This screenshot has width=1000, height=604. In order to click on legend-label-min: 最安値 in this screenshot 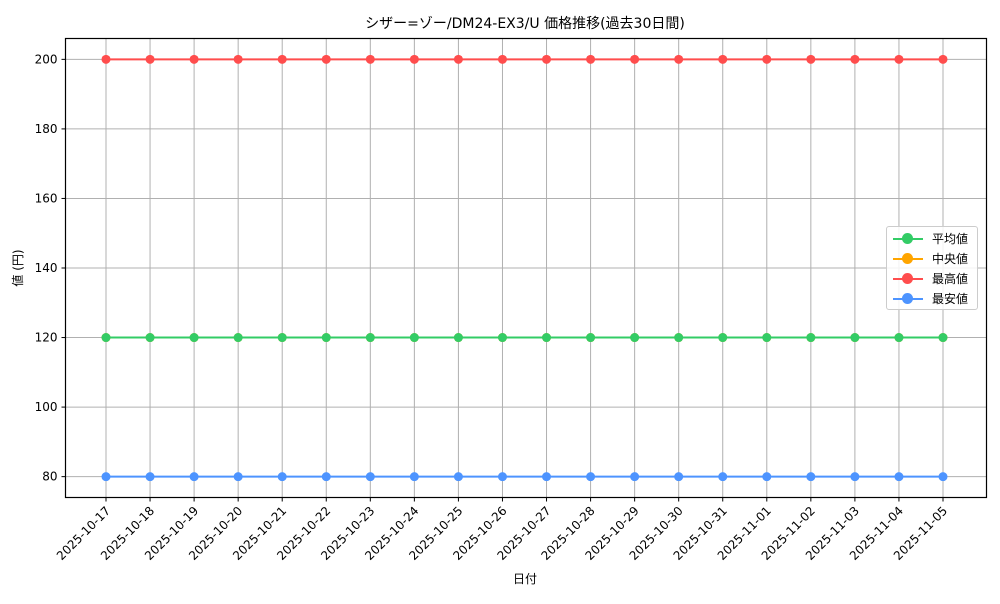, I will do `click(950, 299)`.